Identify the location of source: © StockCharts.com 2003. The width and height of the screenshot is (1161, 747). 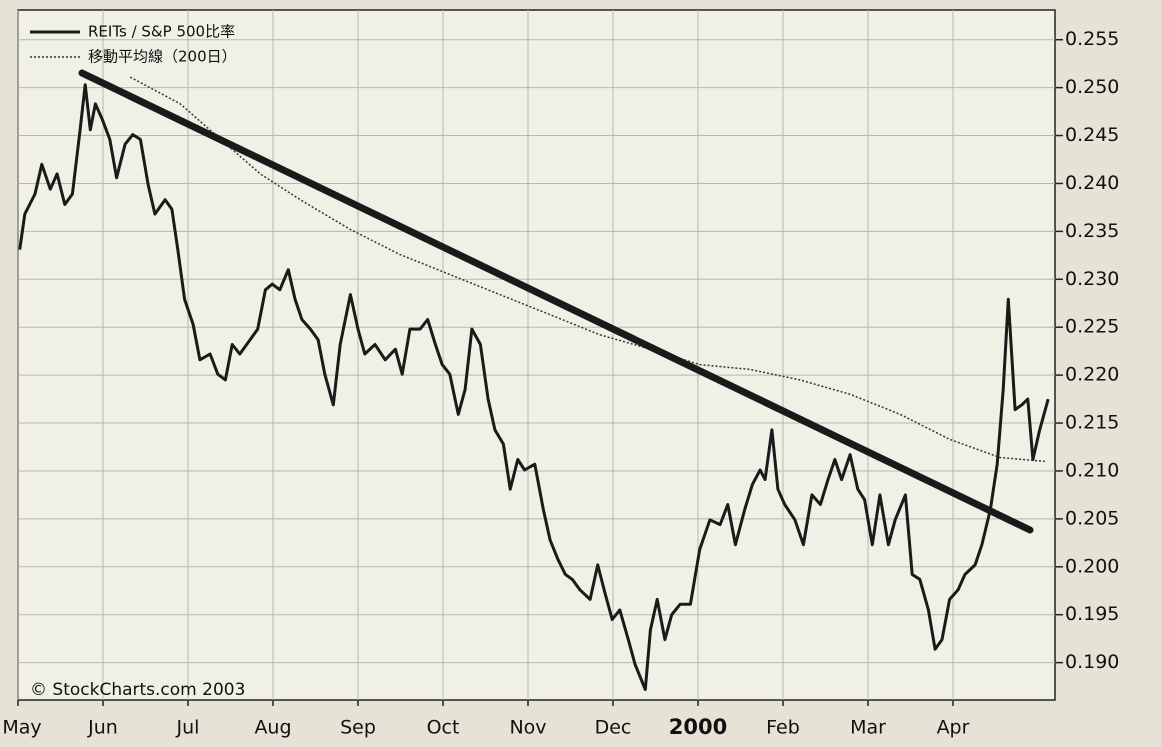
(137, 690).